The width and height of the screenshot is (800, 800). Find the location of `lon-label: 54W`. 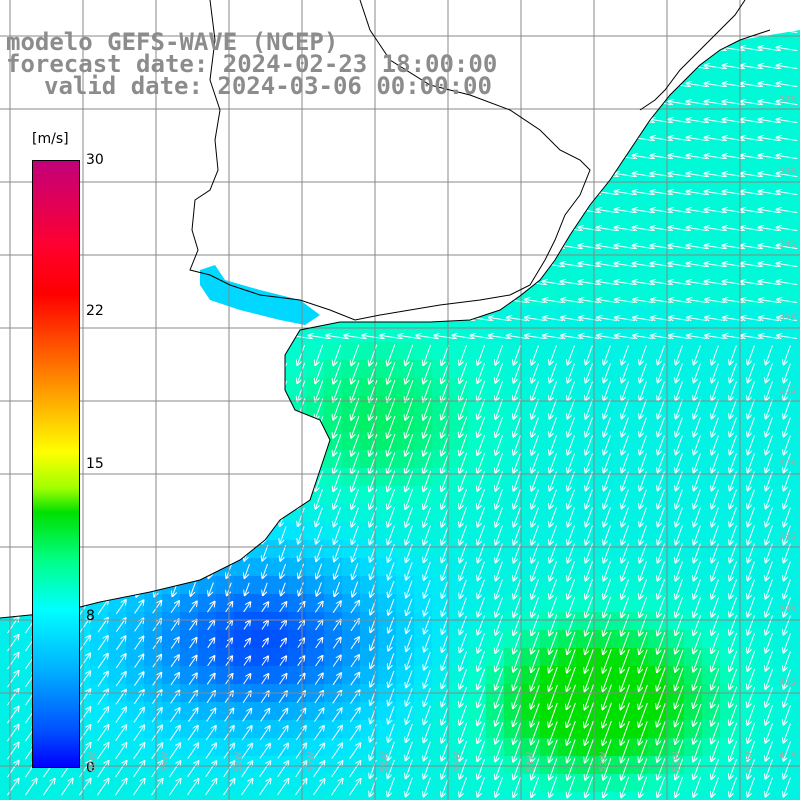

lon-label: 54W is located at coordinates (531, 761).